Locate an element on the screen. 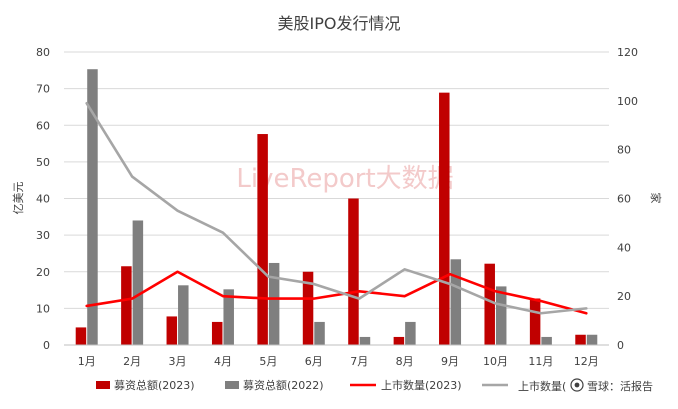  x-tick-label: 7月 is located at coordinates (359, 361).